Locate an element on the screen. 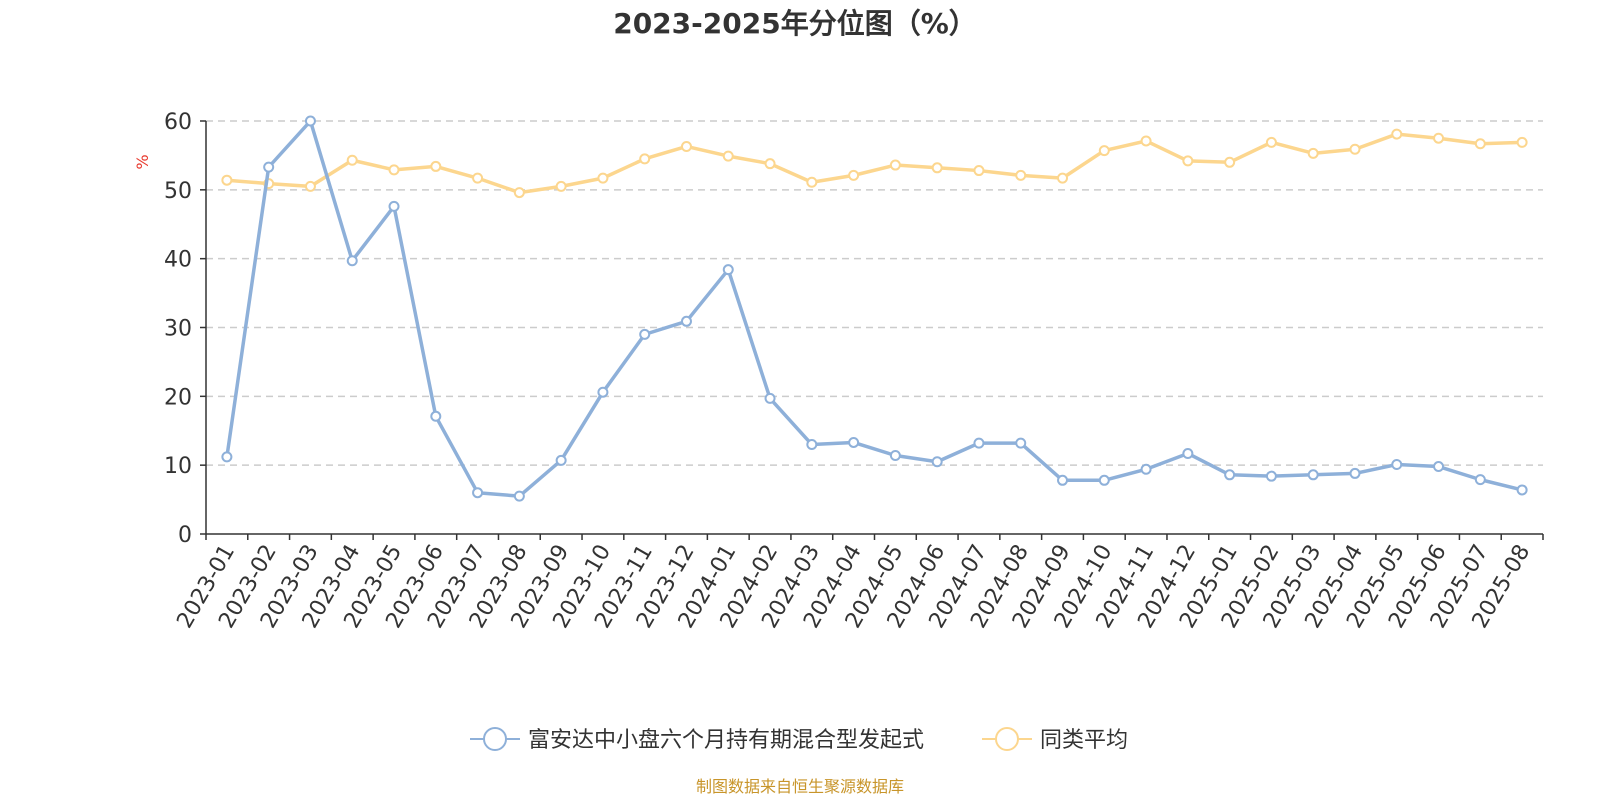 The image size is (1600, 800). legend-item-1: 同类平均 is located at coordinates (1055, 740).